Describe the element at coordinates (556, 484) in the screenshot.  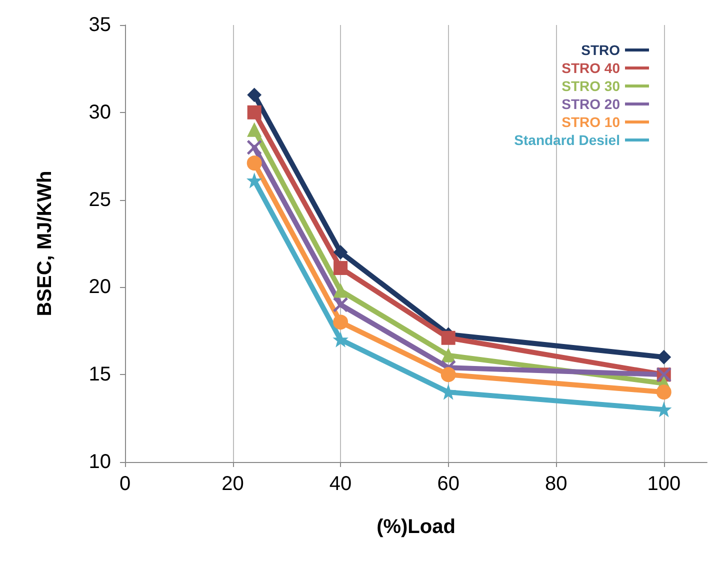
I see `x-tick-label: 80` at that location.